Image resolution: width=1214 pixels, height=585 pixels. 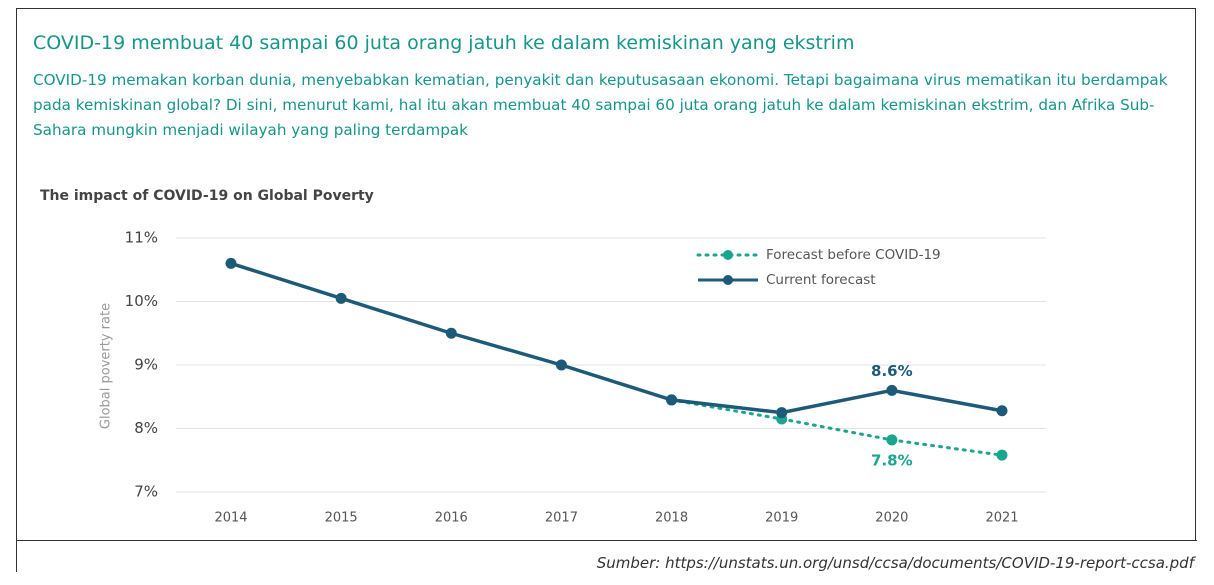 I want to click on x-tick-label: 2021, so click(x=1001, y=518).